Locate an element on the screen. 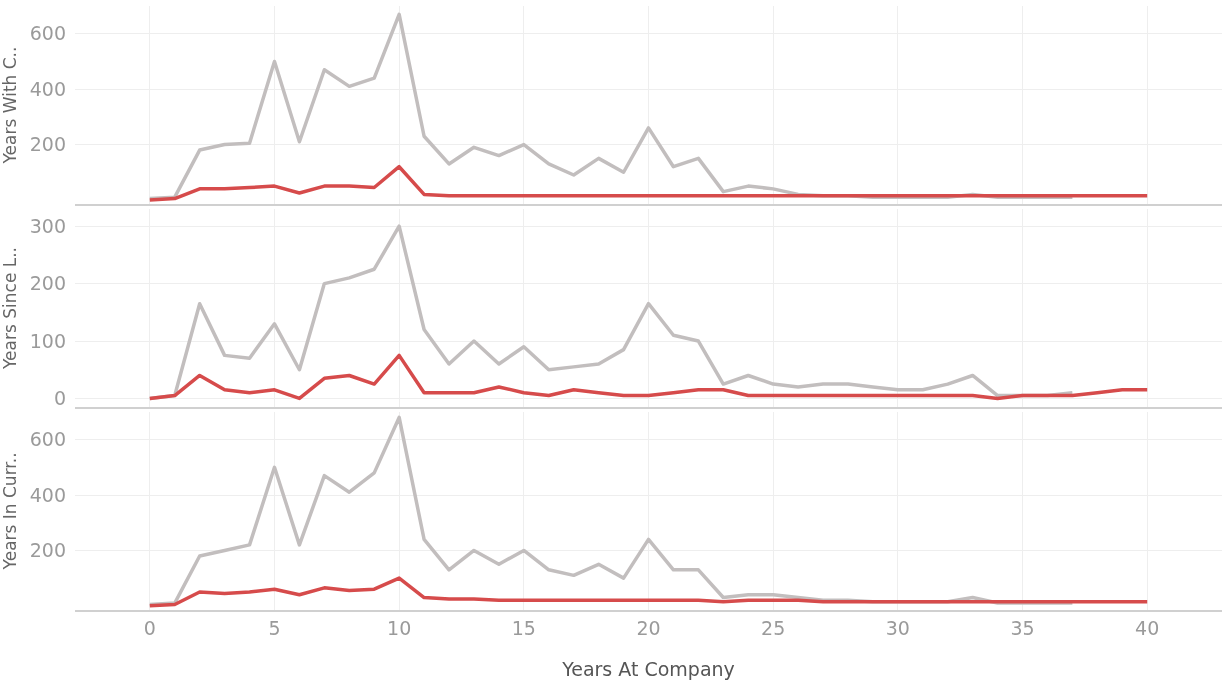 This screenshot has height=683, width=1230. x-tick-label: 40 is located at coordinates (1147, 627).